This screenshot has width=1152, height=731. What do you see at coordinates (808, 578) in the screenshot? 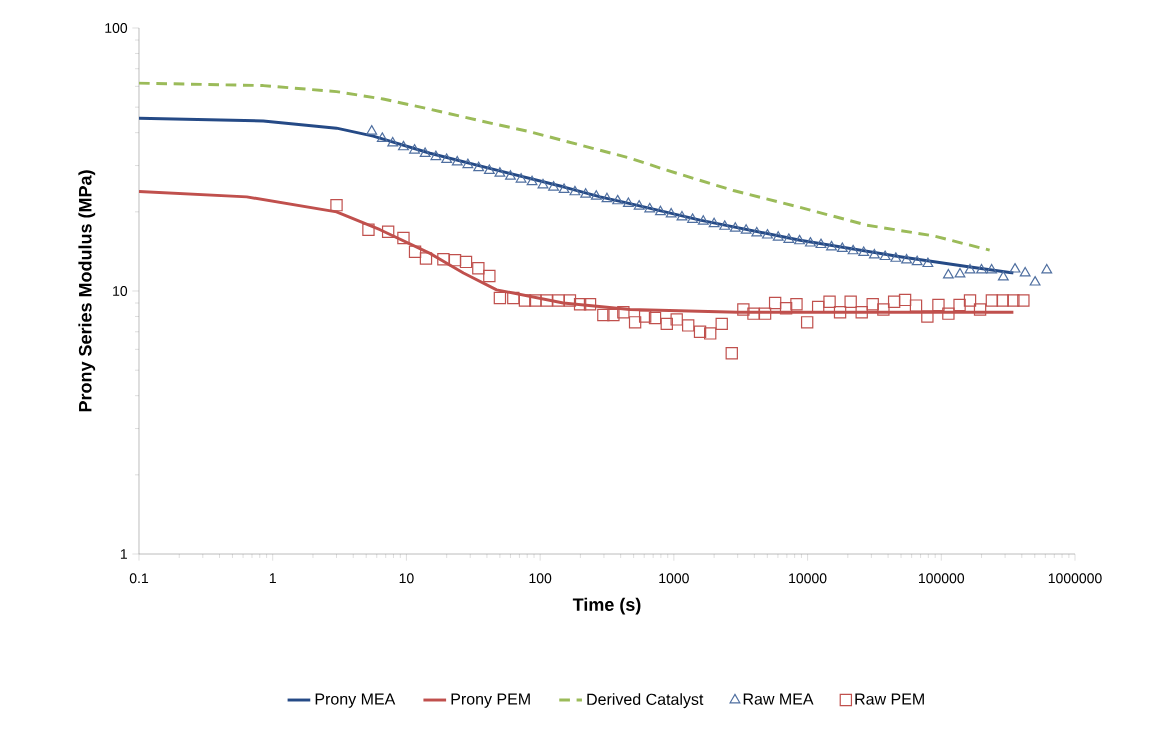
I see `x-tick-label: 10000` at bounding box center [808, 578].